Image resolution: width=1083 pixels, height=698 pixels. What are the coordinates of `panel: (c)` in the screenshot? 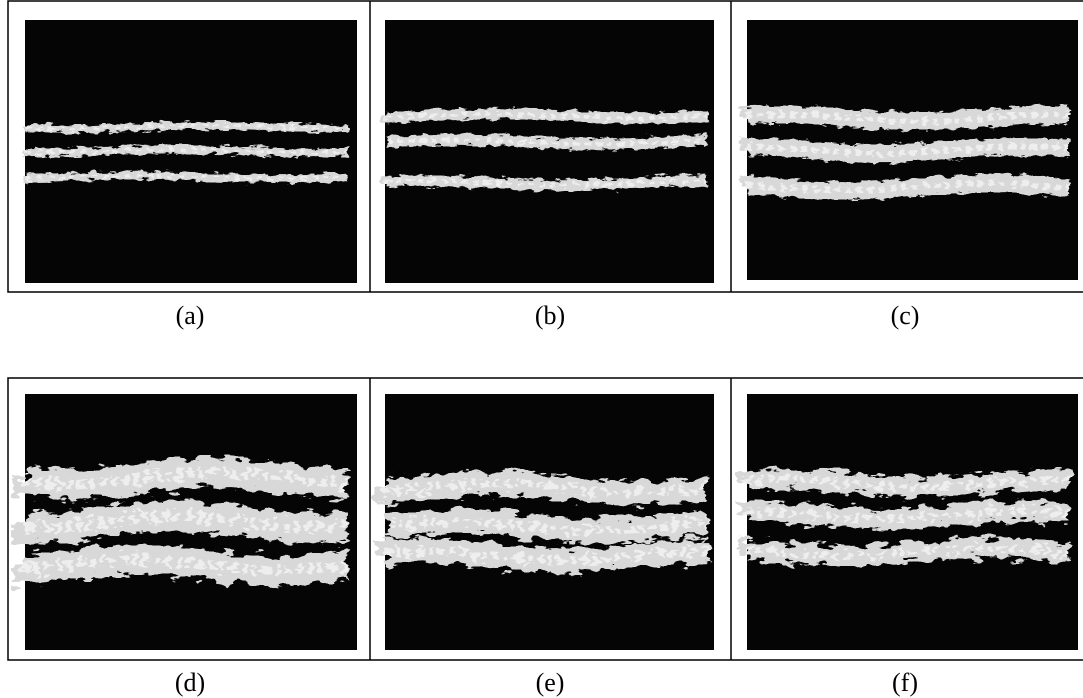 It's located at (909, 175).